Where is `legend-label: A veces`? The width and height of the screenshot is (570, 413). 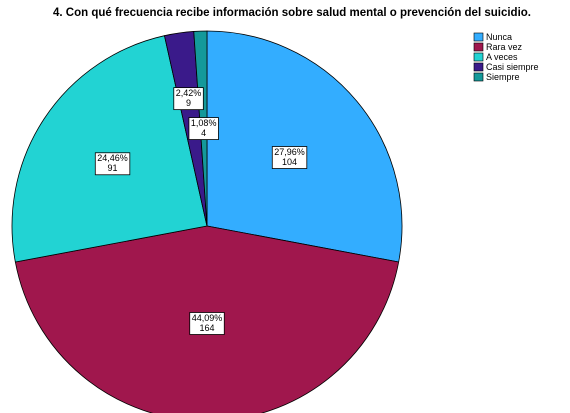
legend-label: A veces is located at coordinates (502, 57).